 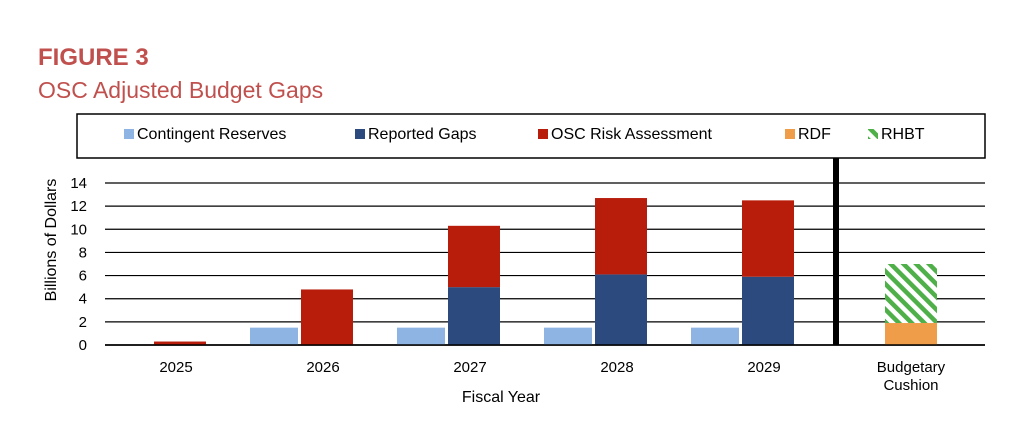 I want to click on legend-label: Contingent Reserves, so click(x=211, y=134).